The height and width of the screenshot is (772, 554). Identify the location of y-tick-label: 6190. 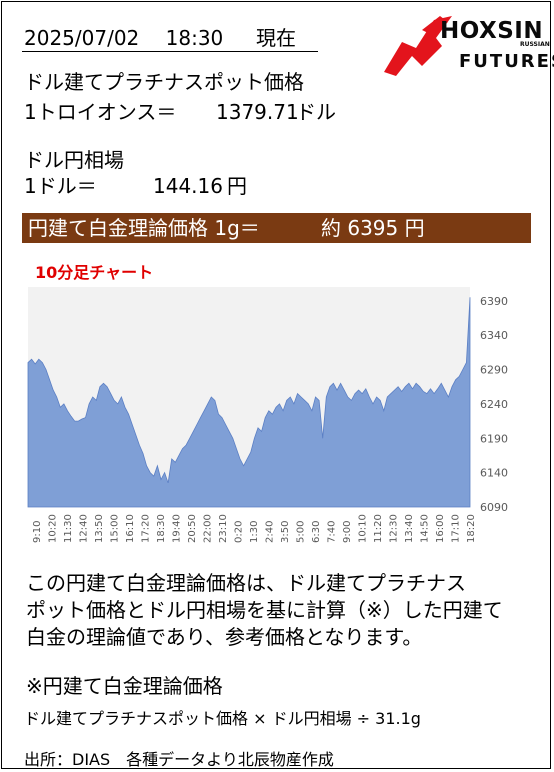
(494, 438).